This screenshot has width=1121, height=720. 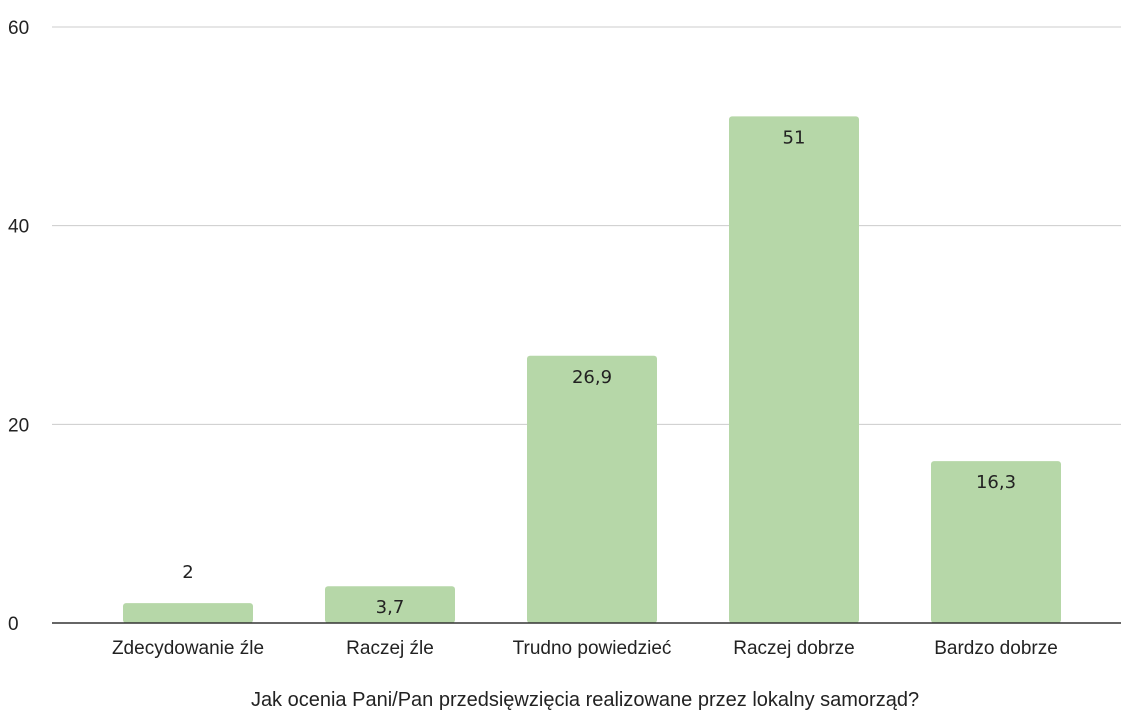 What do you see at coordinates (18, 425) in the screenshot?
I see `y-tick-label: 20` at bounding box center [18, 425].